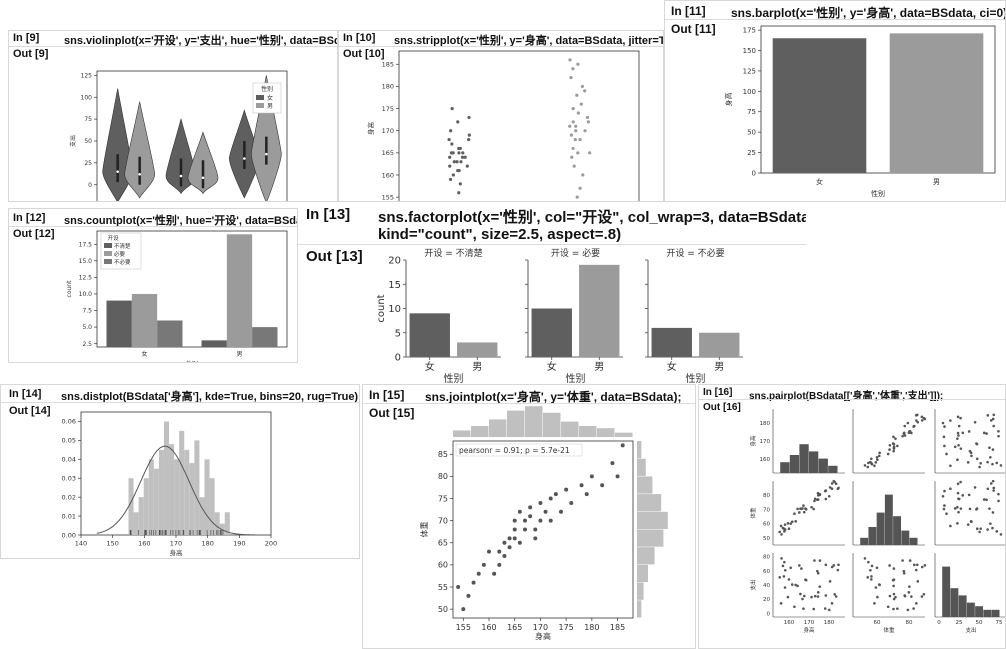 The height and width of the screenshot is (649, 1006). Describe the element at coordinates (328, 214) in the screenshot. I see `in-label: In [13]` at that location.